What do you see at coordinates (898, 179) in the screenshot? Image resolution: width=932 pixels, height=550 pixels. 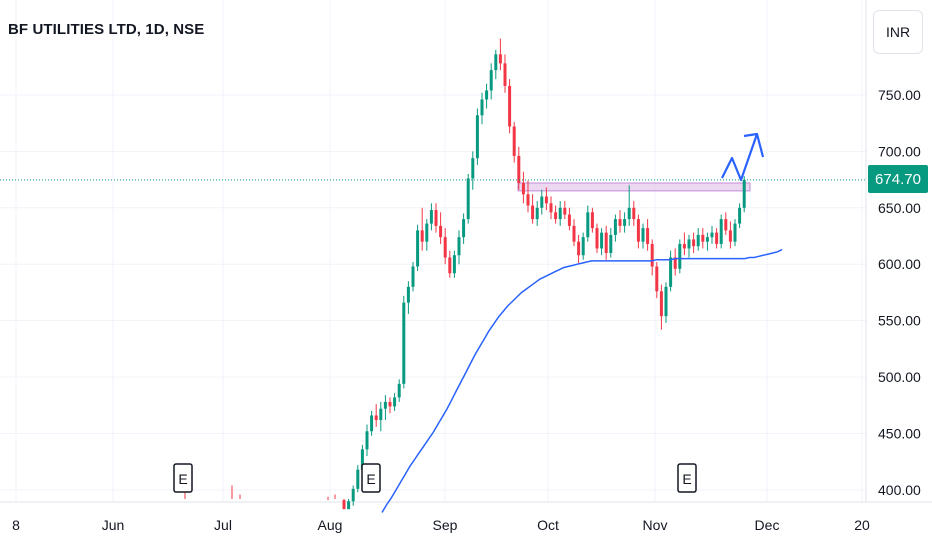 I see `last-price-label: 674.70` at bounding box center [898, 179].